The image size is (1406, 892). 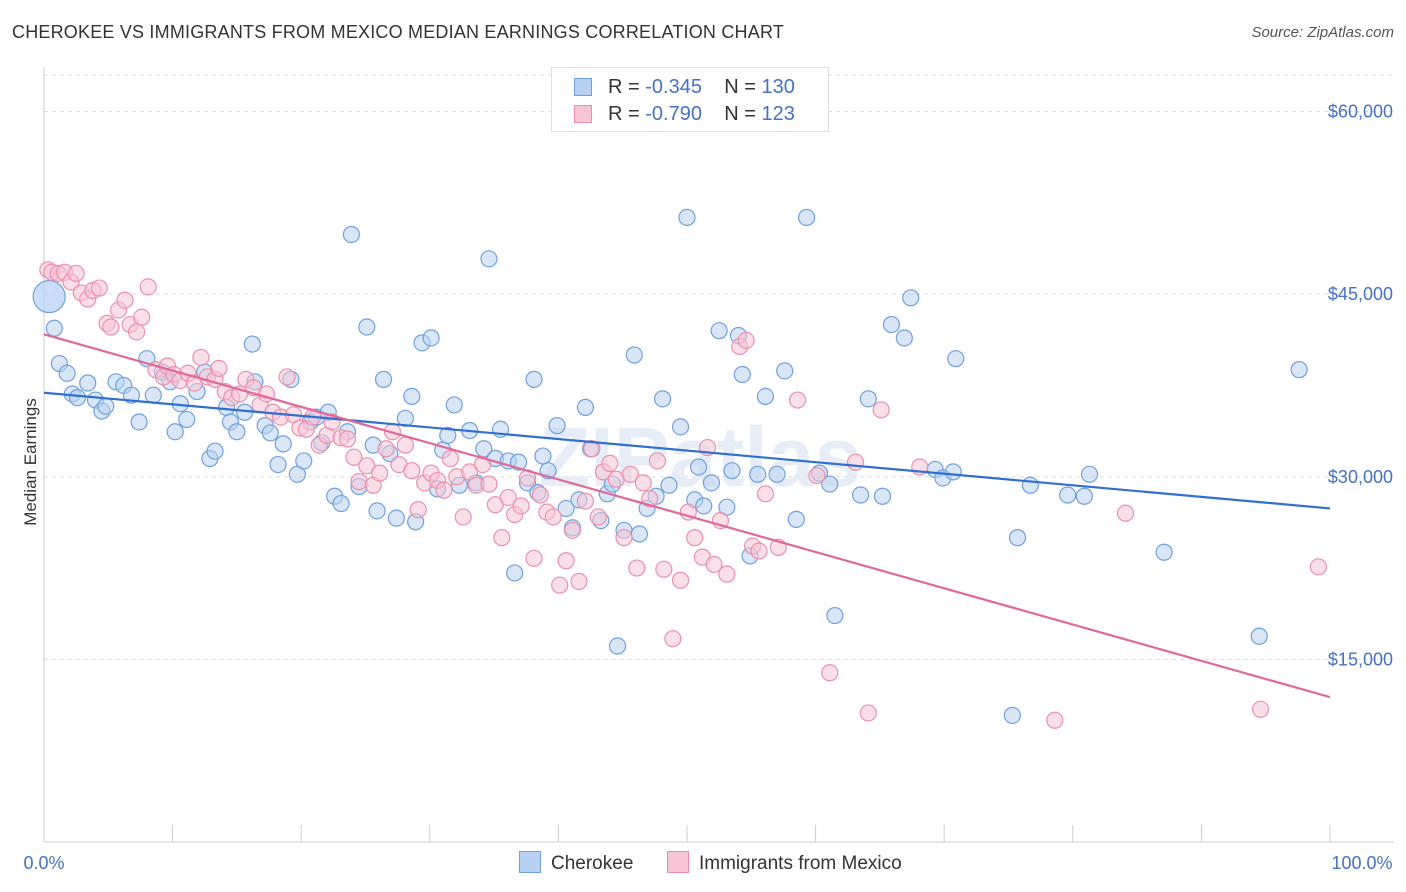 What do you see at coordinates (778, 87) in the screenshot?
I see `n-value-cherokee: 130` at bounding box center [778, 87].